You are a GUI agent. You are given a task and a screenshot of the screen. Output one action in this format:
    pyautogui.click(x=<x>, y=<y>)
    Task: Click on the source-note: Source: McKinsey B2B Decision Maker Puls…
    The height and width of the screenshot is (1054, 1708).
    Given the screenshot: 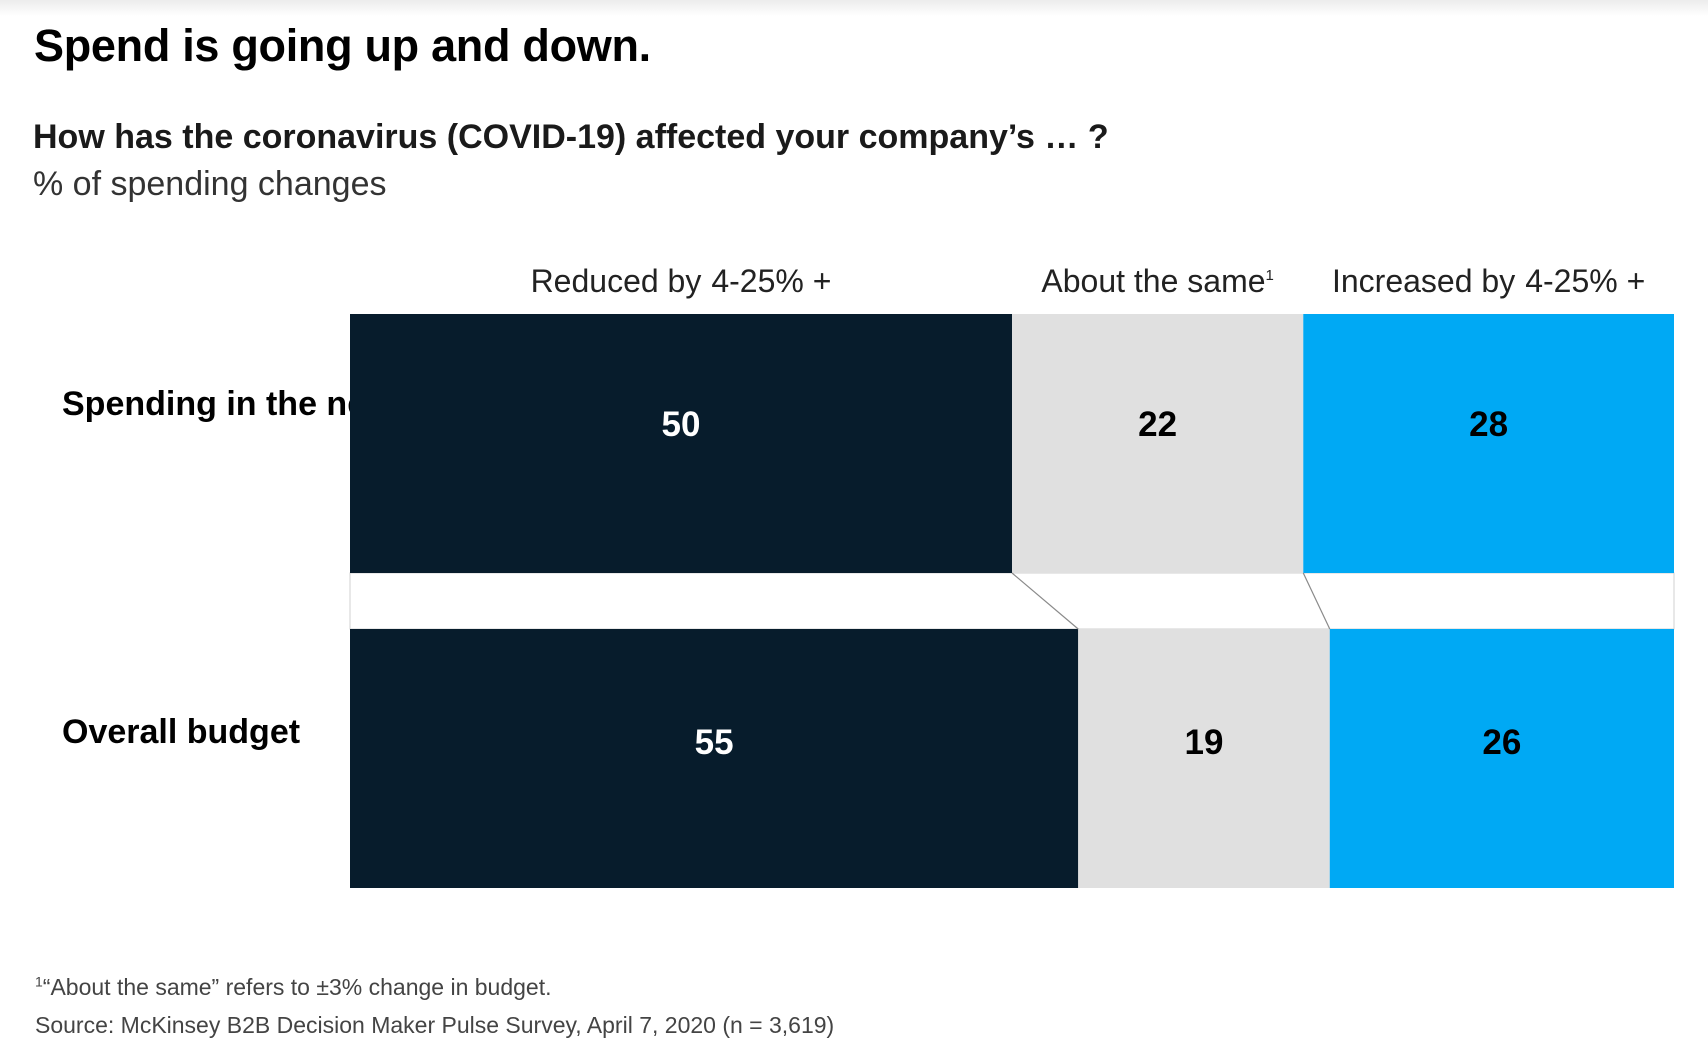 What is the action you would take?
    pyautogui.click(x=435, y=1025)
    